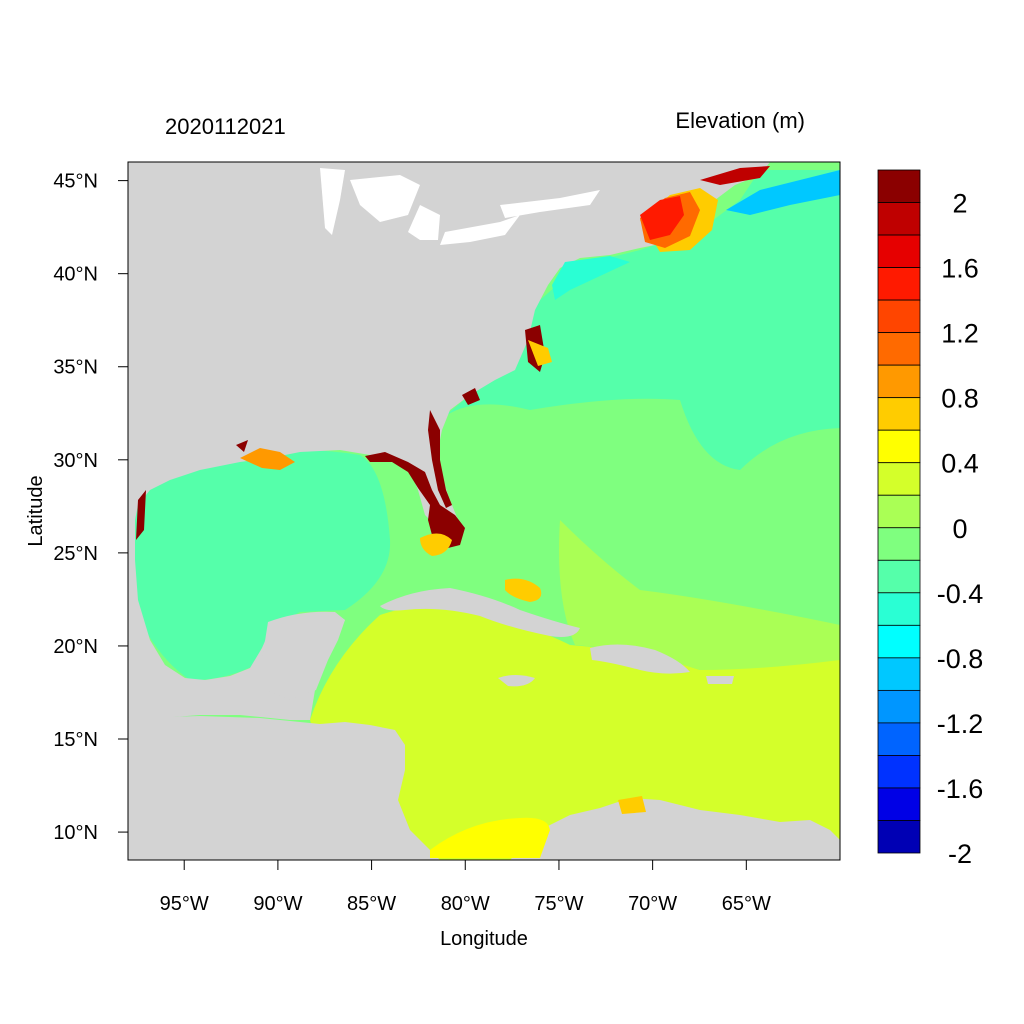 This screenshot has height=1024, width=1024. Describe the element at coordinates (699, 595) in the screenshot. I see `central-atlantic-positive-region` at that location.